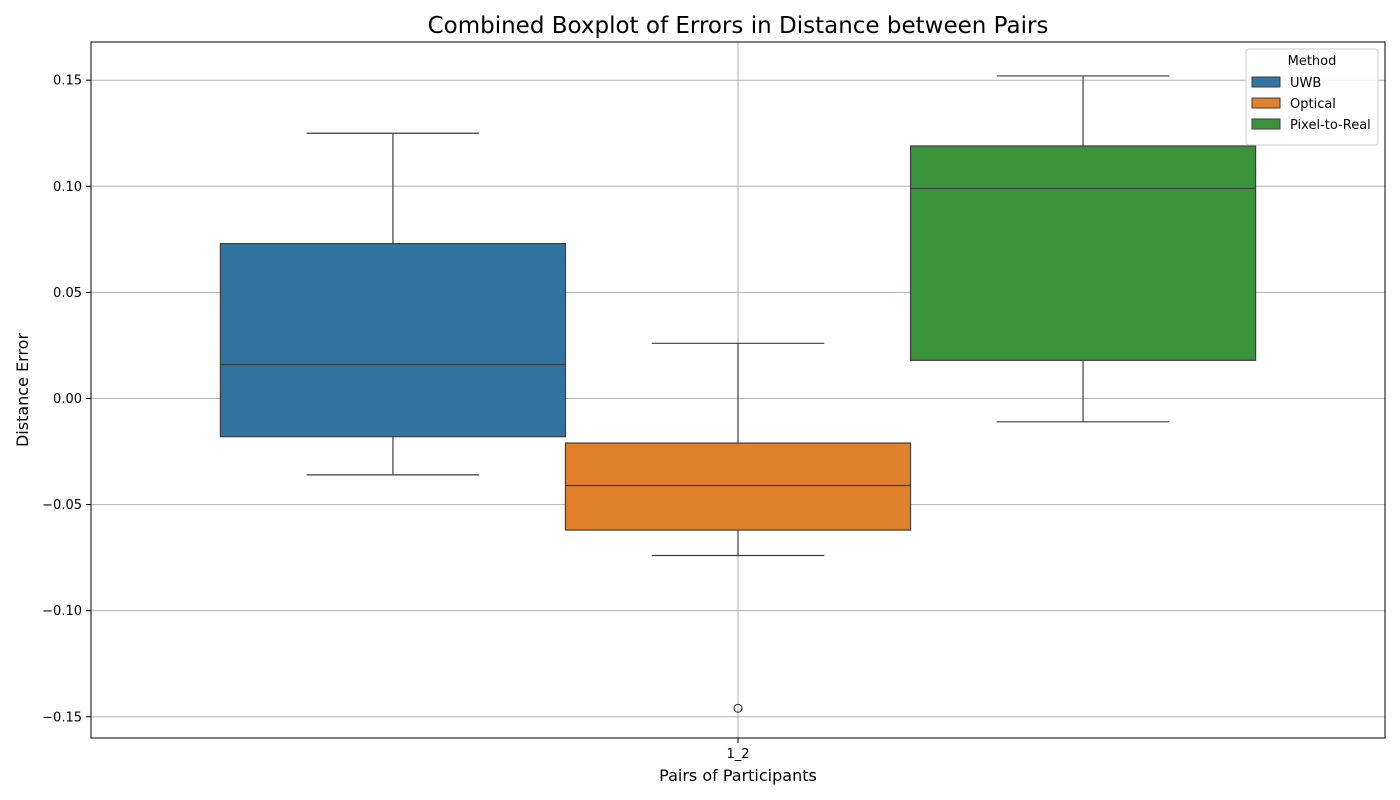 The image size is (1400, 800). I want to click on box-pixel-to-real, so click(1083, 249).